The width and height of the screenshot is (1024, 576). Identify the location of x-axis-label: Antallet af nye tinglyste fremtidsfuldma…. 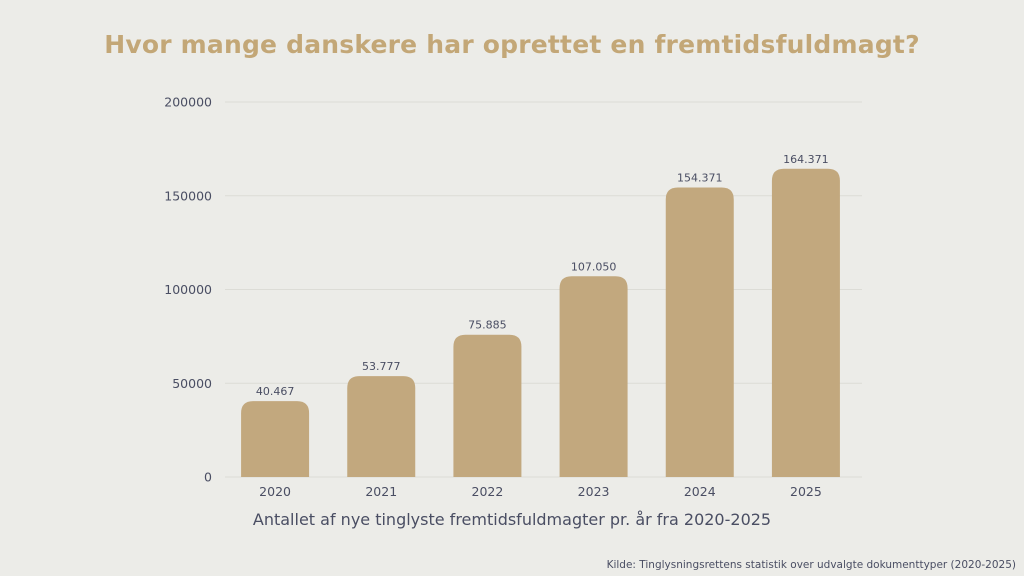
(512, 519).